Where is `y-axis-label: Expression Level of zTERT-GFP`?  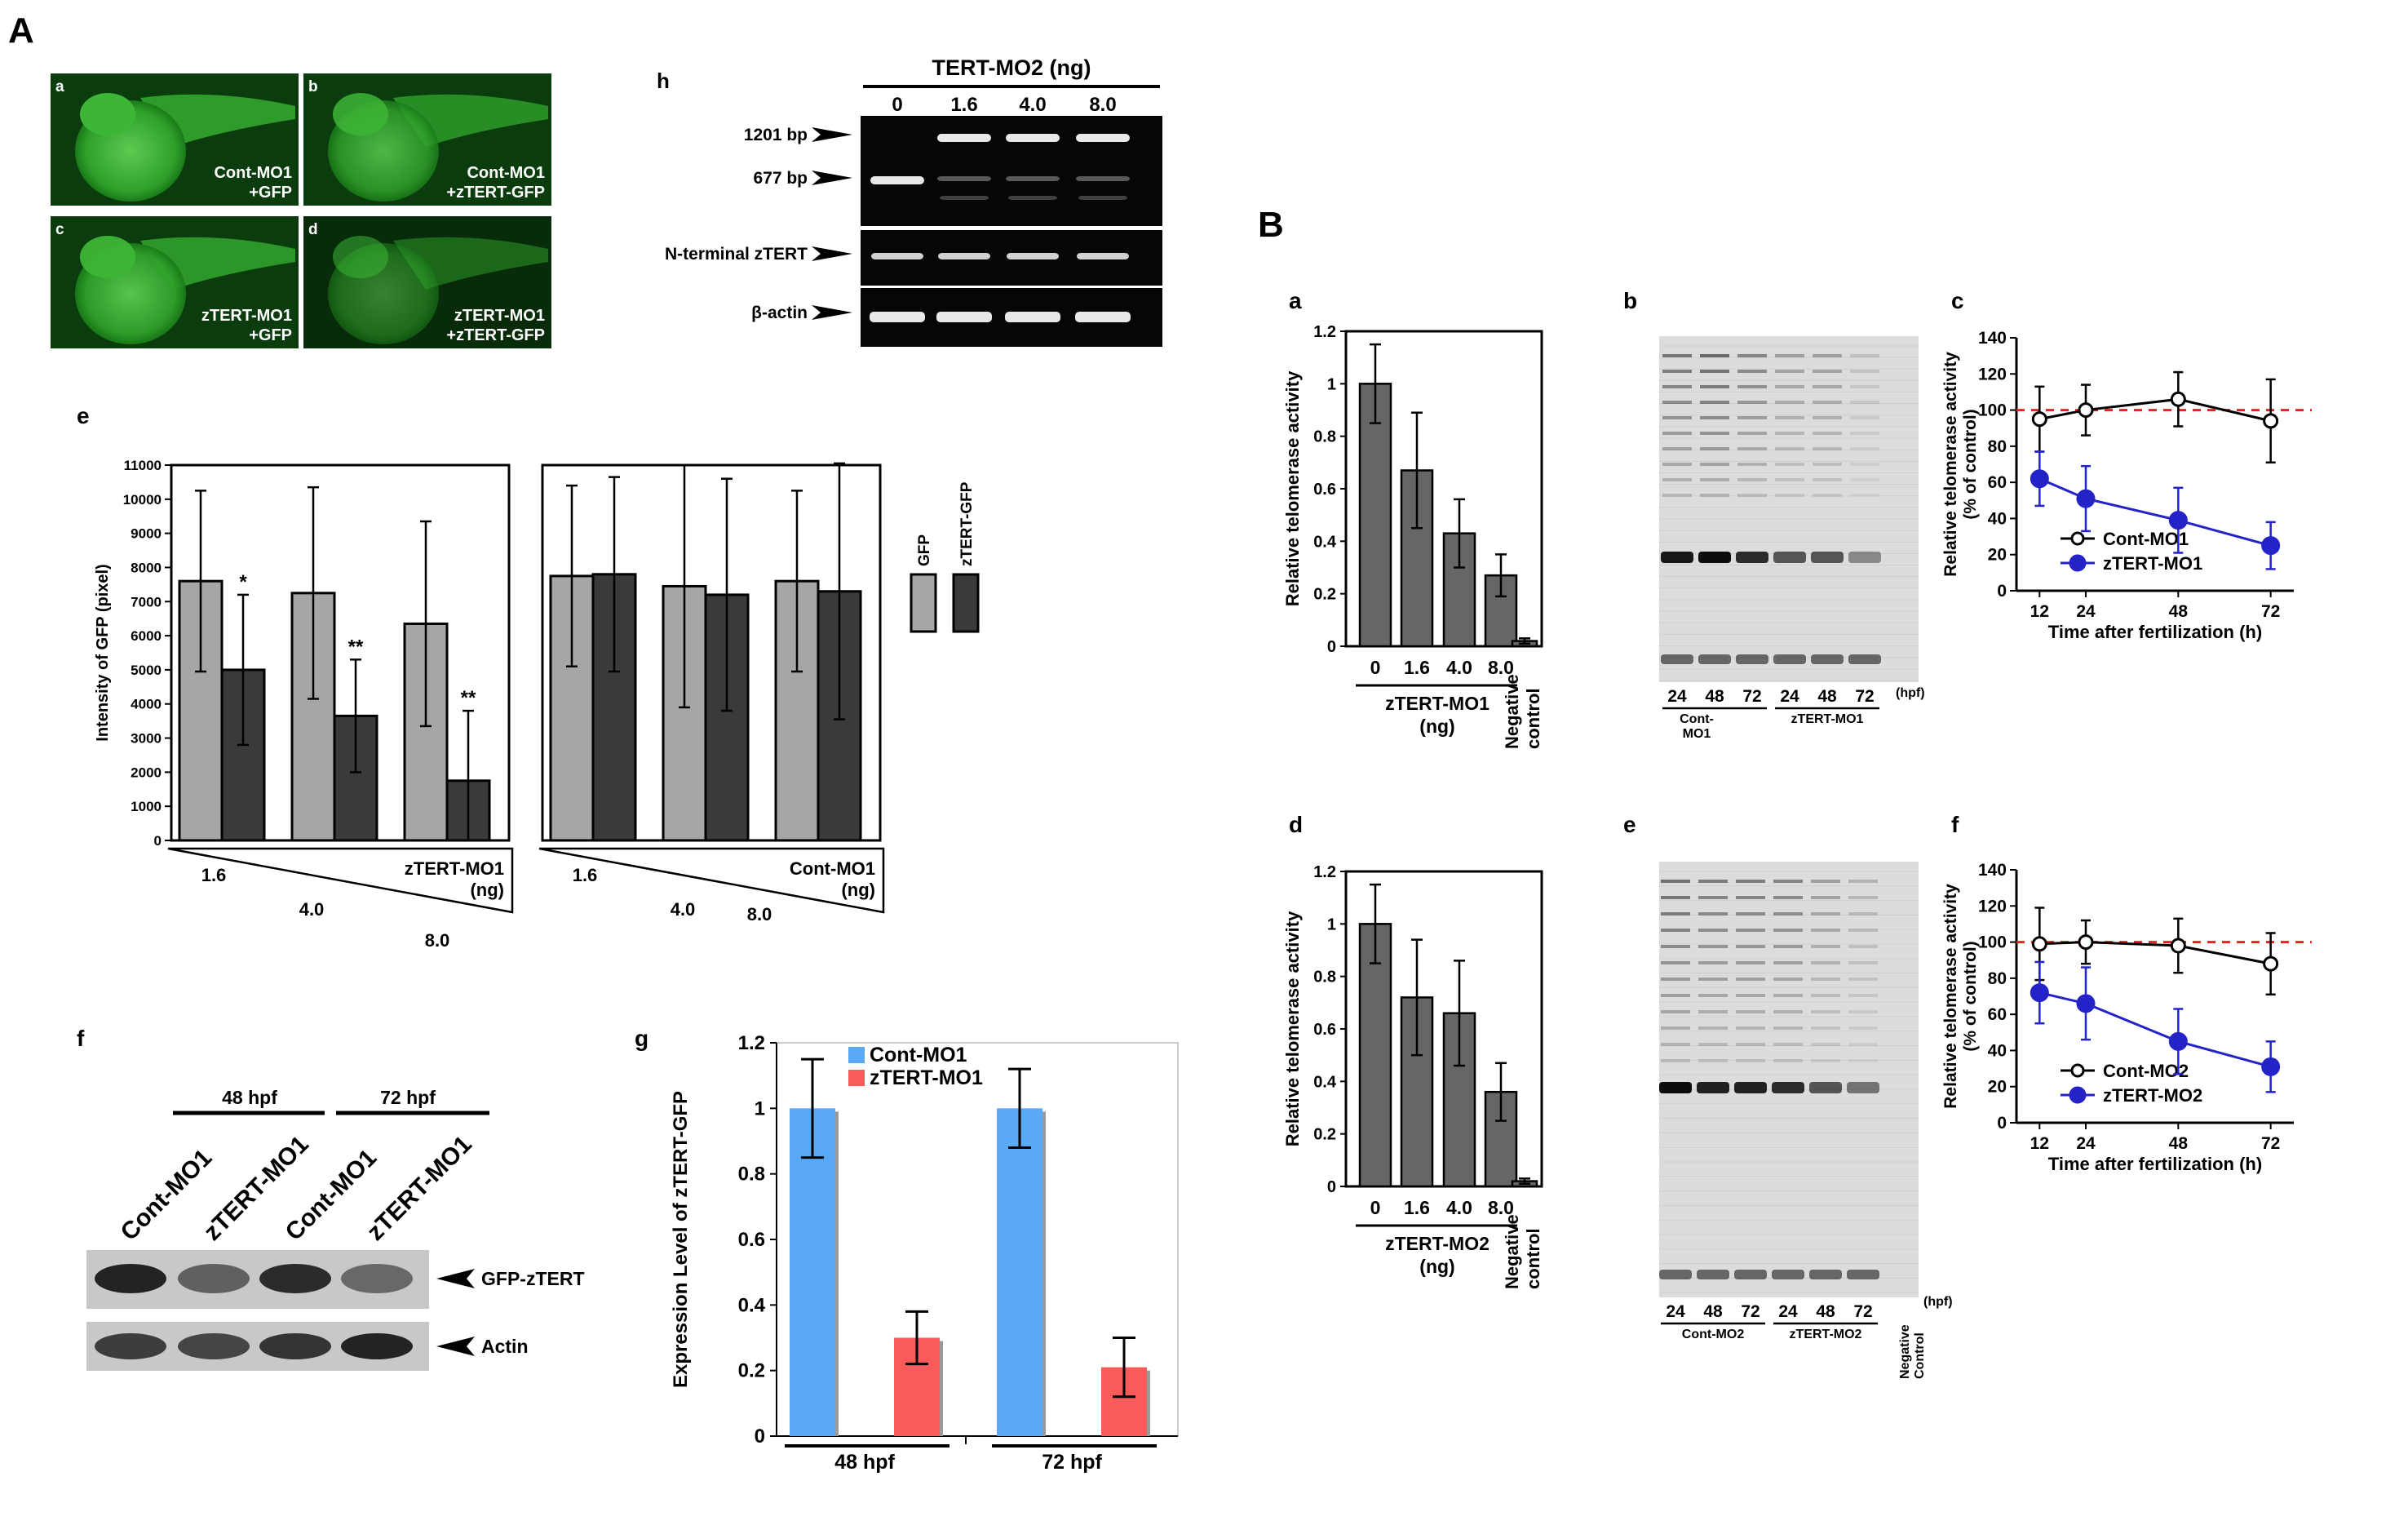
y-axis-label: Expression Level of zTERT-GFP is located at coordinates (681, 1239).